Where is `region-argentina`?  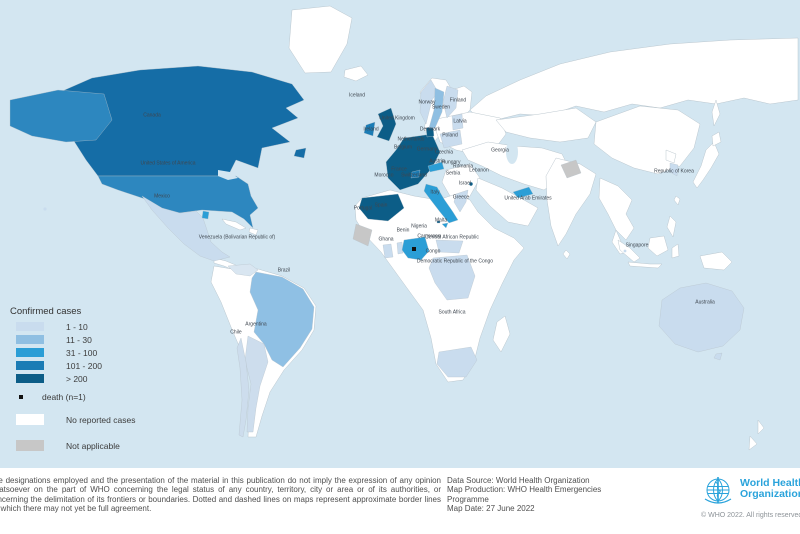
region-argentina is located at coordinates (256, 384).